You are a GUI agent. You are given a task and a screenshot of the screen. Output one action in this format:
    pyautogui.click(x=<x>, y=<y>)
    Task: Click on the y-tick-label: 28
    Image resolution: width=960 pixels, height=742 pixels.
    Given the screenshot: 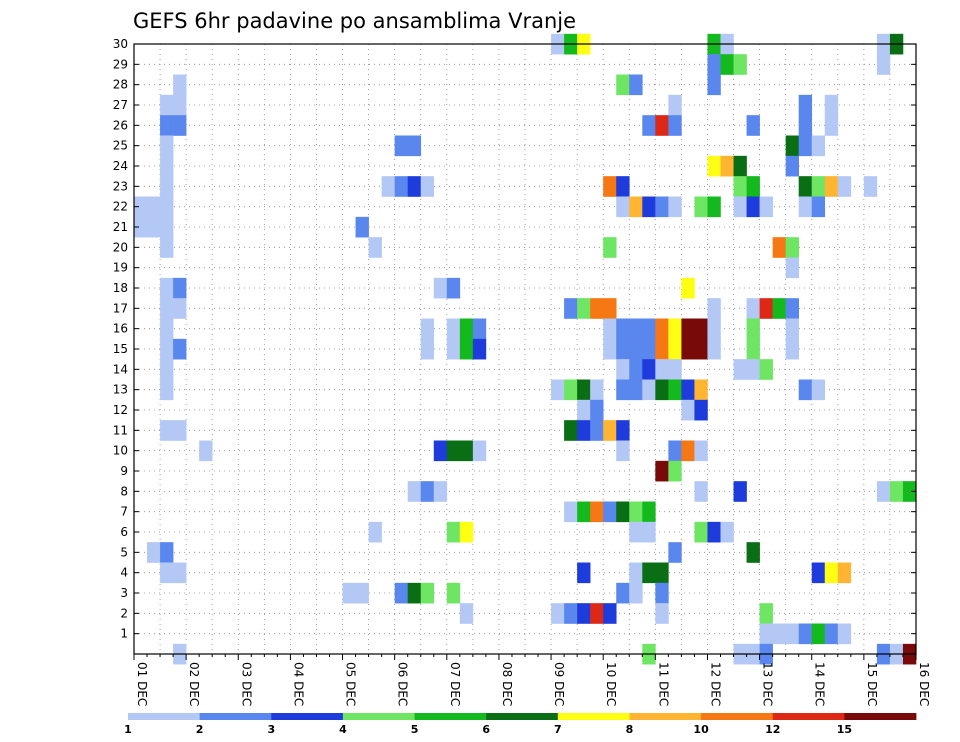 What is the action you would take?
    pyautogui.click(x=120, y=85)
    